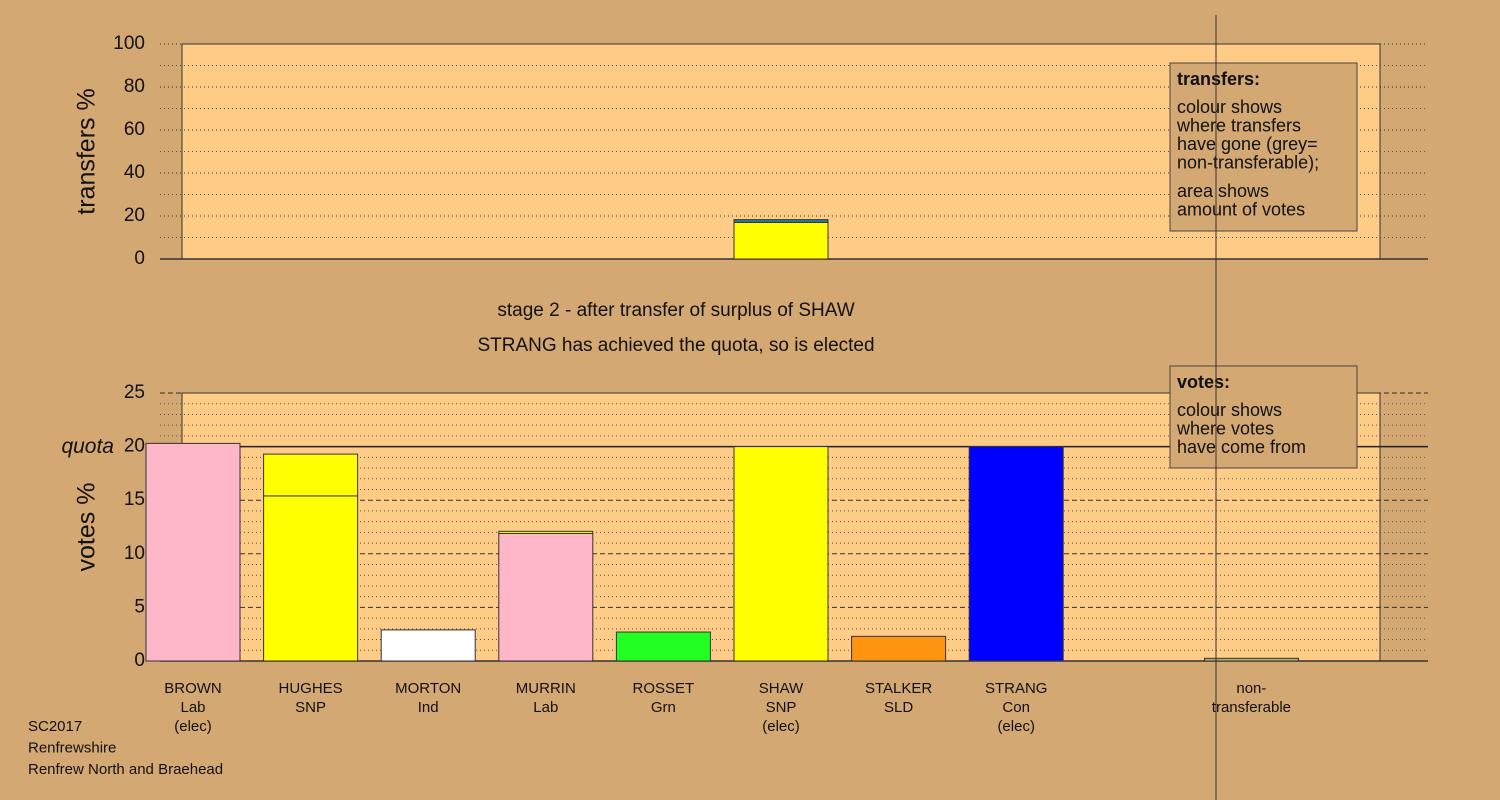 This screenshot has width=1500, height=800. What do you see at coordinates (898, 688) in the screenshot?
I see `x-tick-label: STALKER` at bounding box center [898, 688].